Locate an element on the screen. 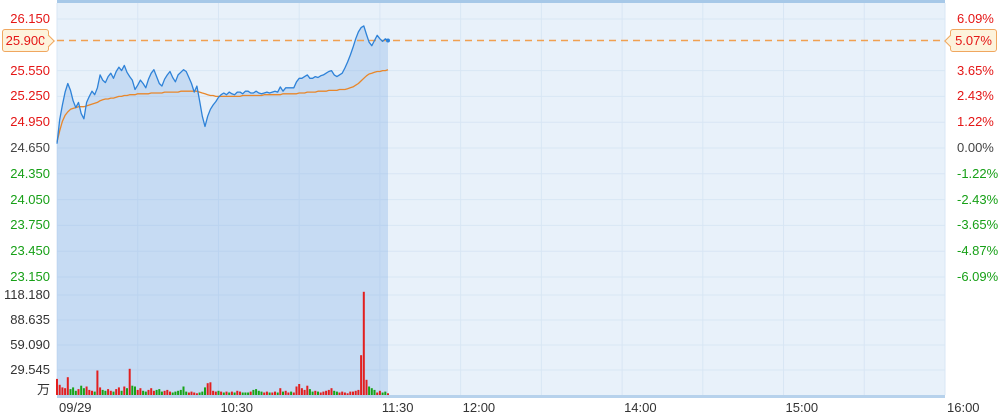  price-axis-label: 23.750 is located at coordinates (30, 225).